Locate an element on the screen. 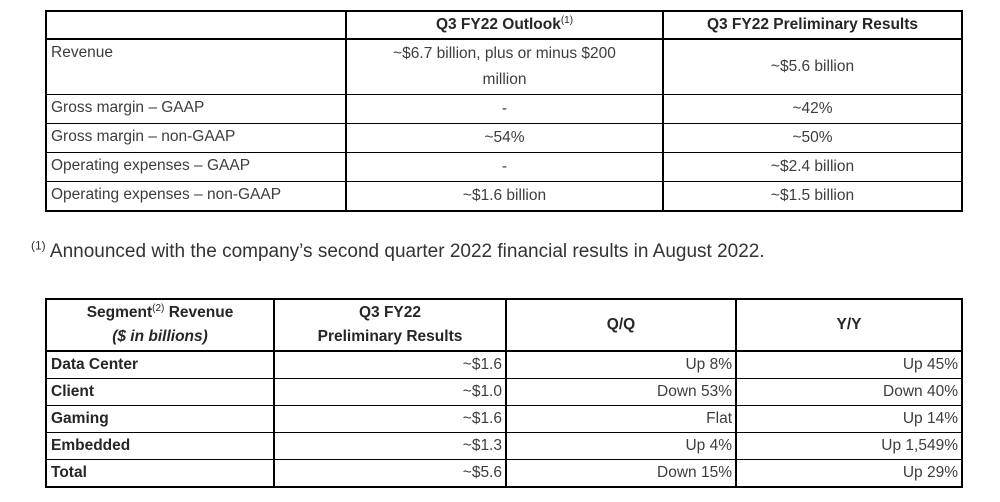  outlook-value-cell: ~$1.6 billion is located at coordinates (504, 196).